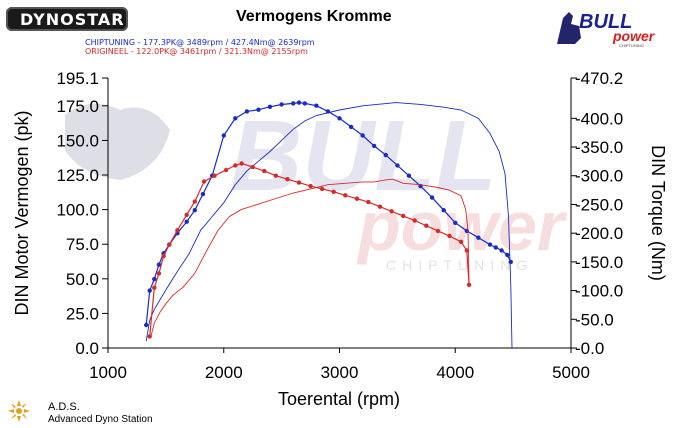 Image resolution: width=694 pixels, height=428 pixels. What do you see at coordinates (72, 19) in the screenshot?
I see `dynostar-logo-text: DYNOSTAR` at bounding box center [72, 19].